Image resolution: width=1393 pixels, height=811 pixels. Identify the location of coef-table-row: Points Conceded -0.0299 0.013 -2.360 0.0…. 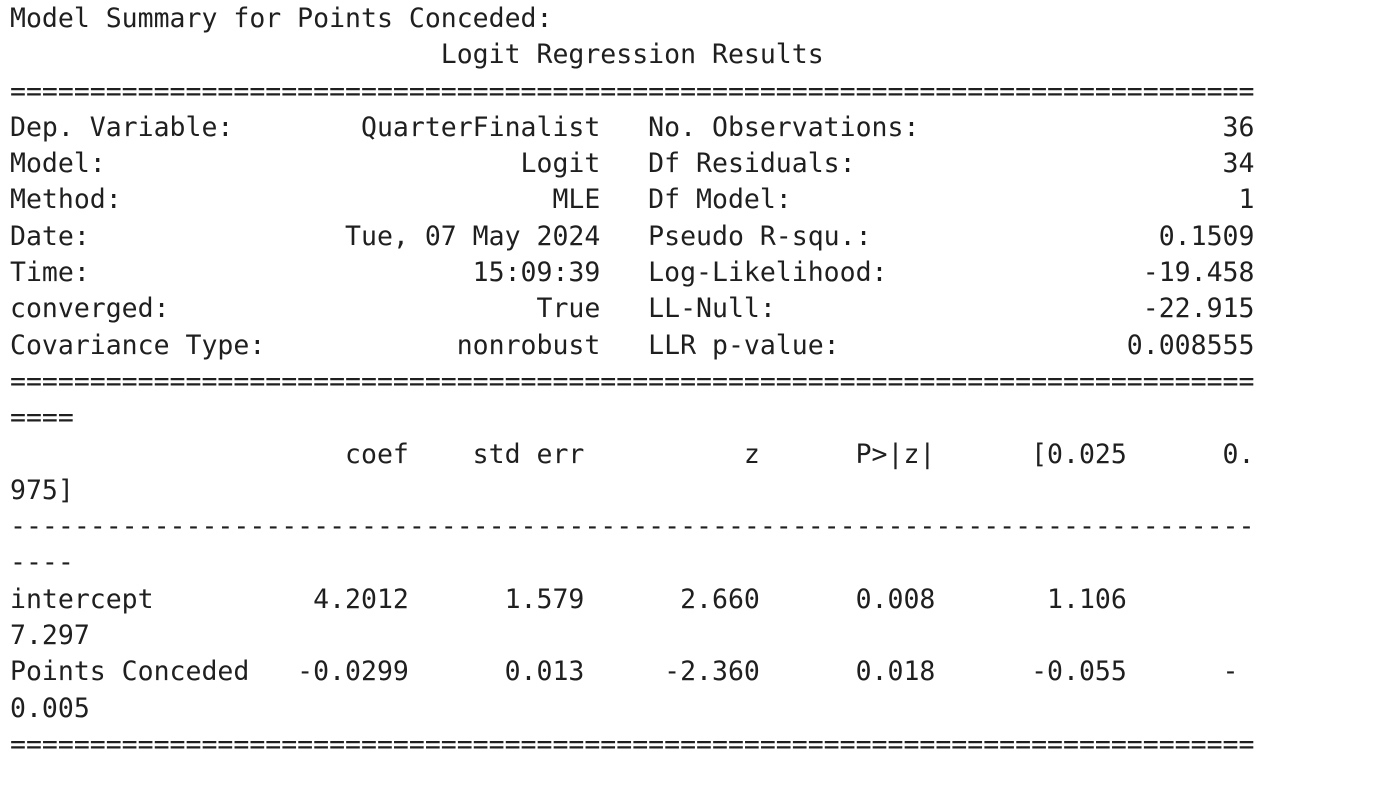
(624, 672).